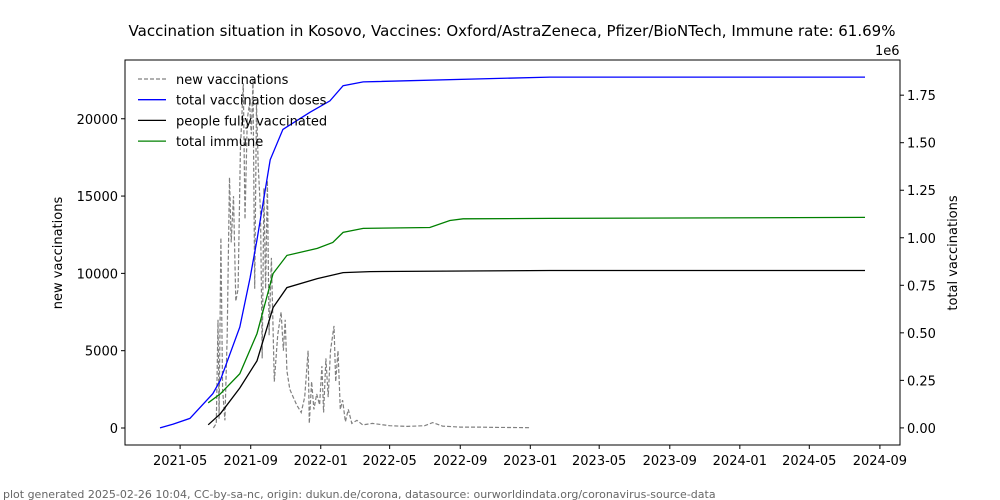 Image resolution: width=1000 pixels, height=500 pixels. Describe the element at coordinates (599, 461) in the screenshot. I see `x-tick-label: 2023-05` at that location.